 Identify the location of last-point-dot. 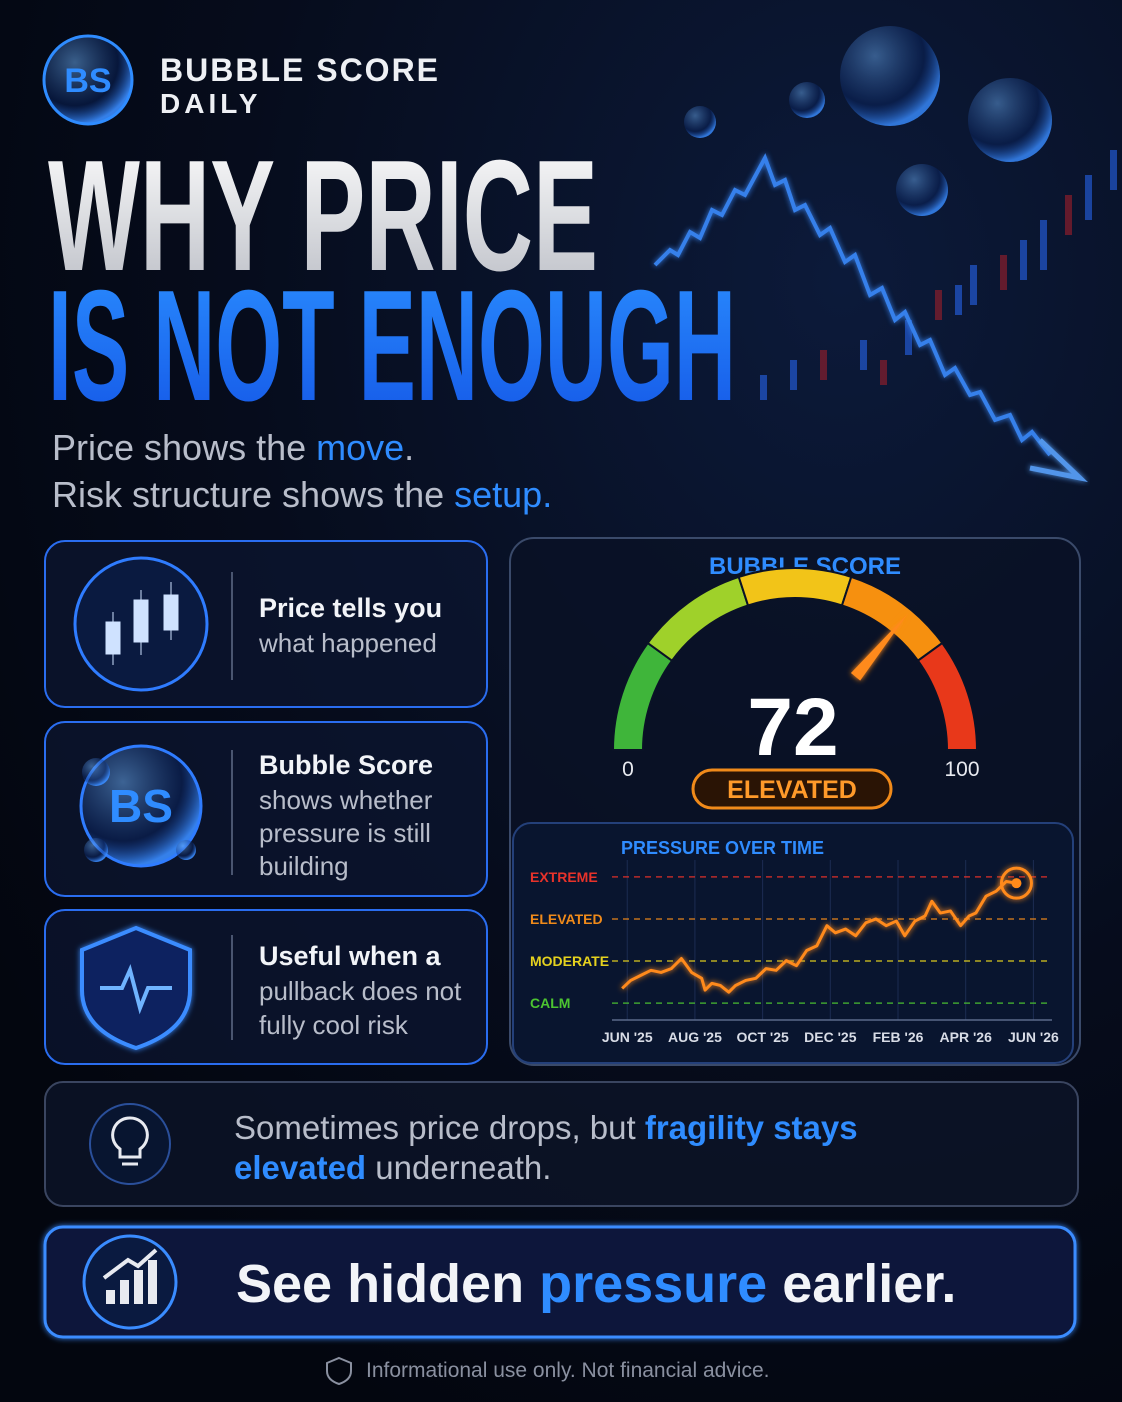
(1016, 883).